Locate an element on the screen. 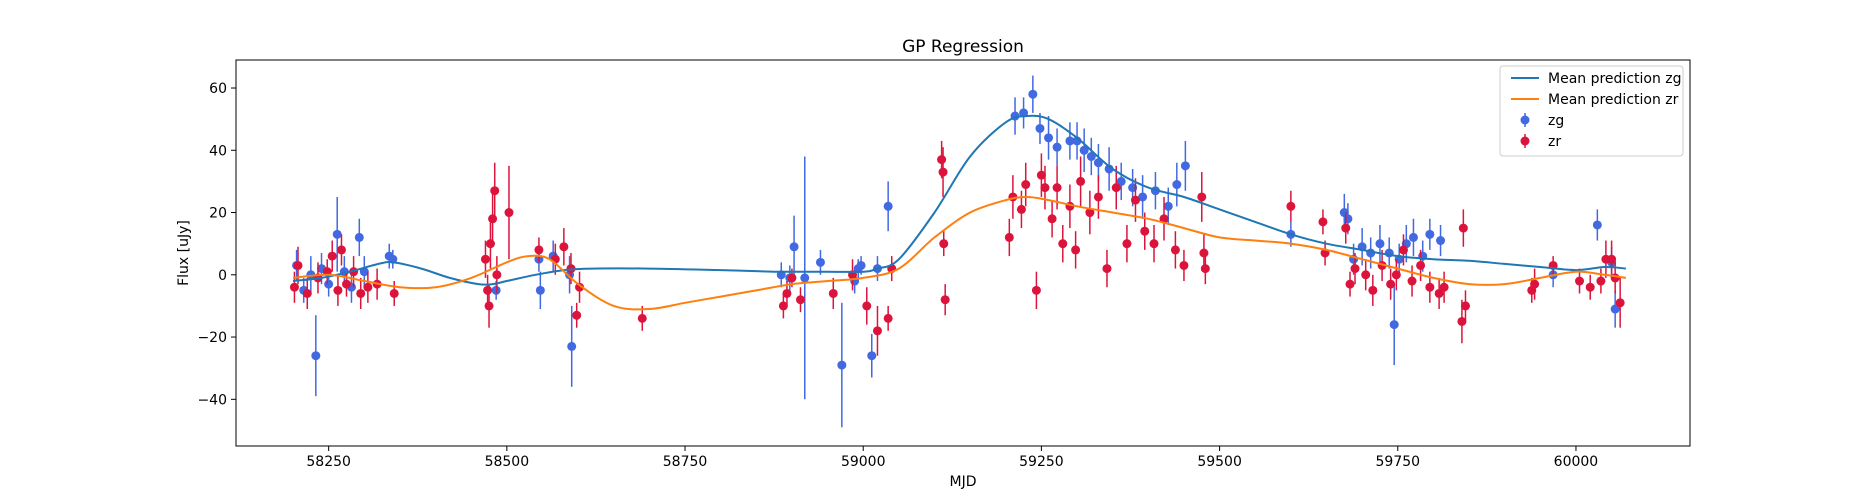 The width and height of the screenshot is (1875, 500). x-tick-label: 59750 is located at coordinates (1398, 462).